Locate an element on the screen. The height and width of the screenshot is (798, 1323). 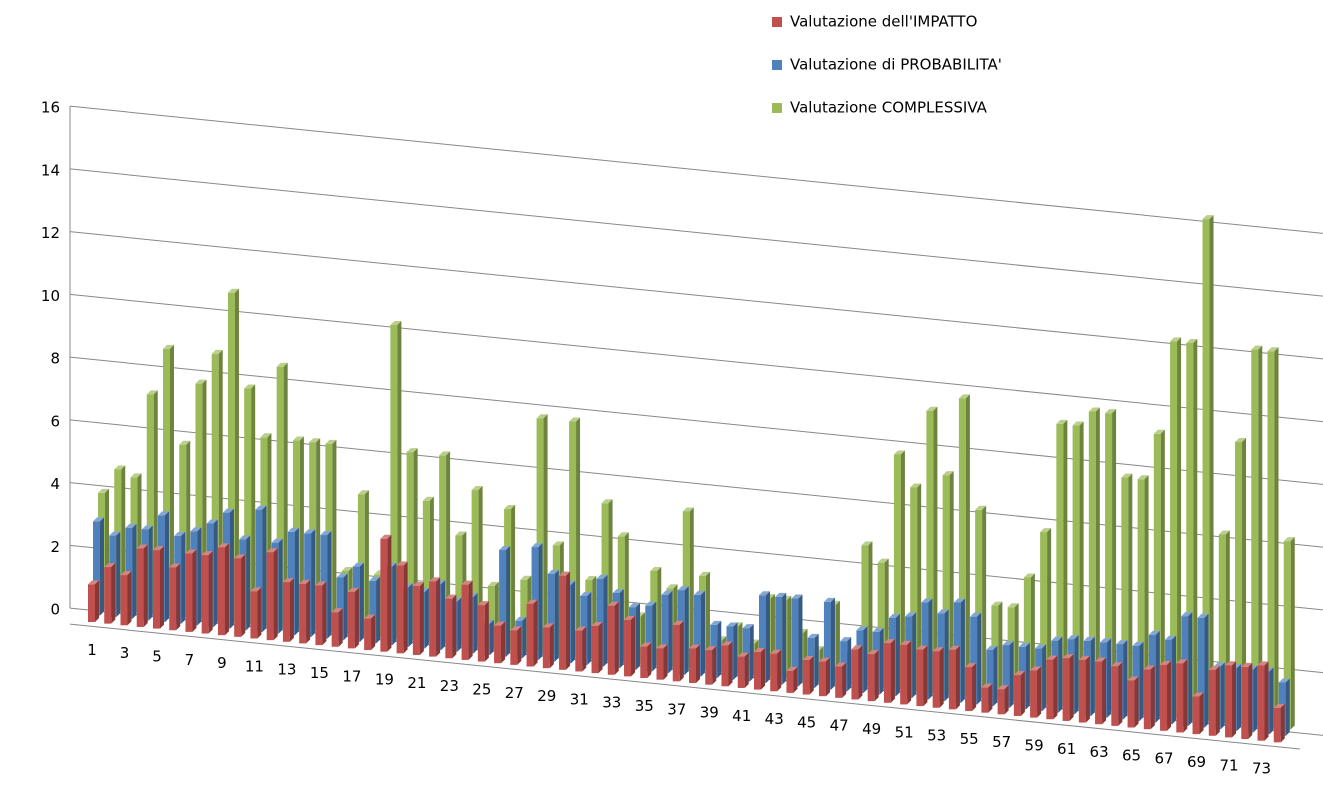
y-tick-label: 10 is located at coordinates (50, 296).